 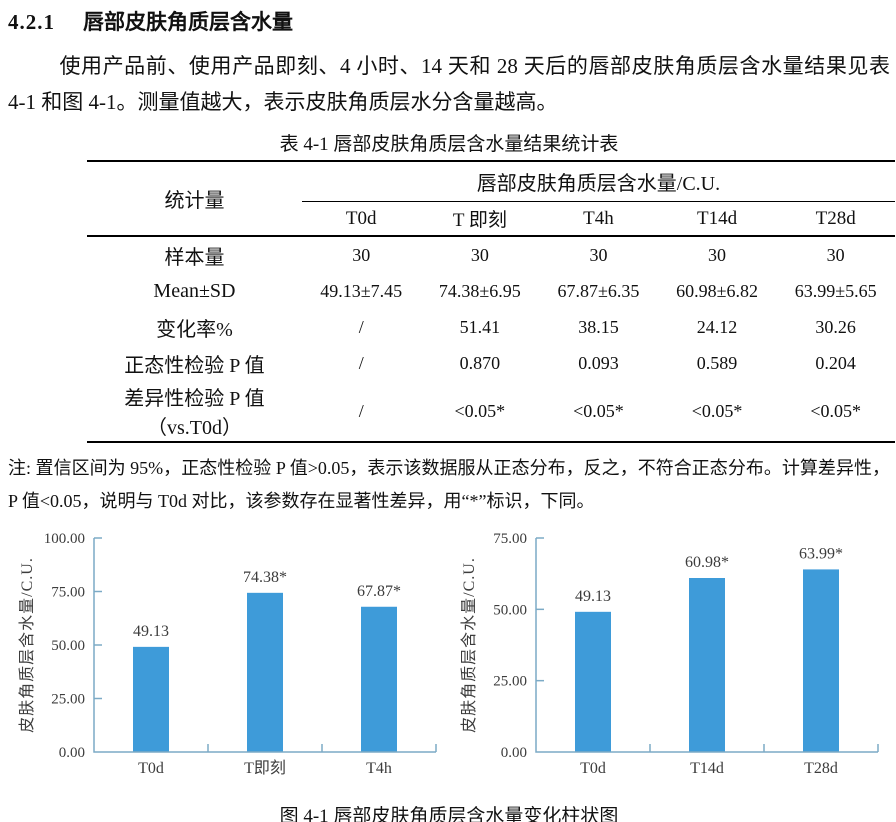 I want to click on table-cell: 30.26, so click(x=835, y=326).